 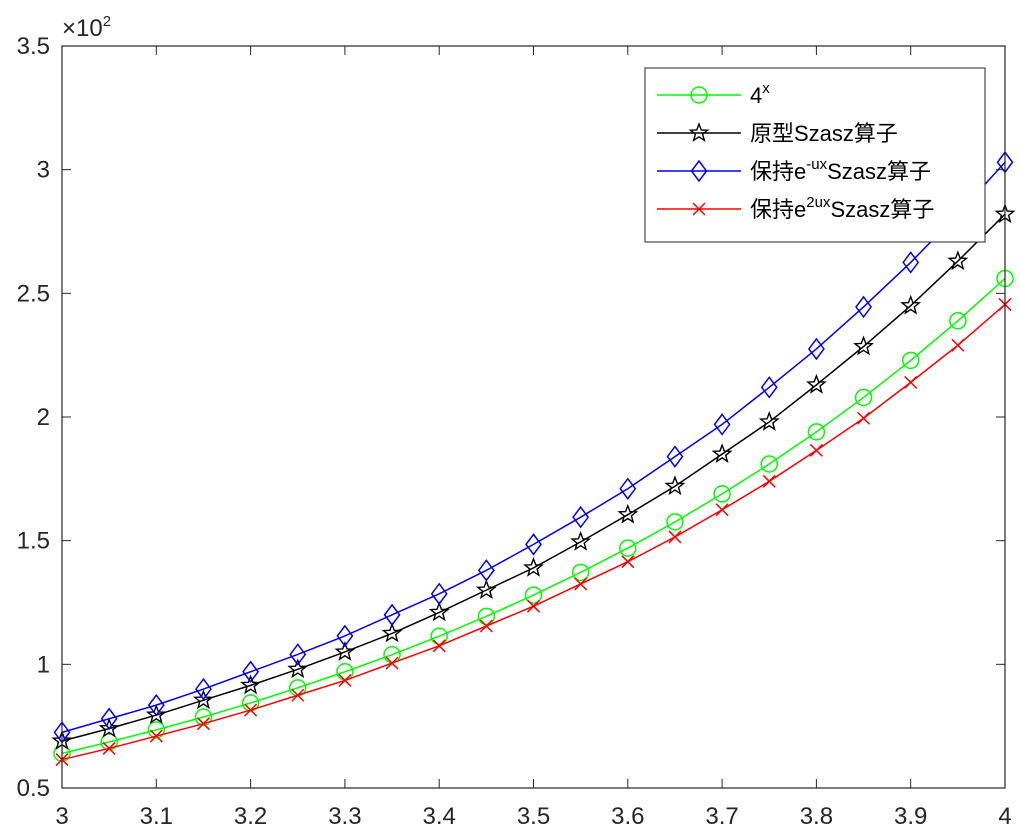 I want to click on x-tick-label: 3.8, so click(x=816, y=816).